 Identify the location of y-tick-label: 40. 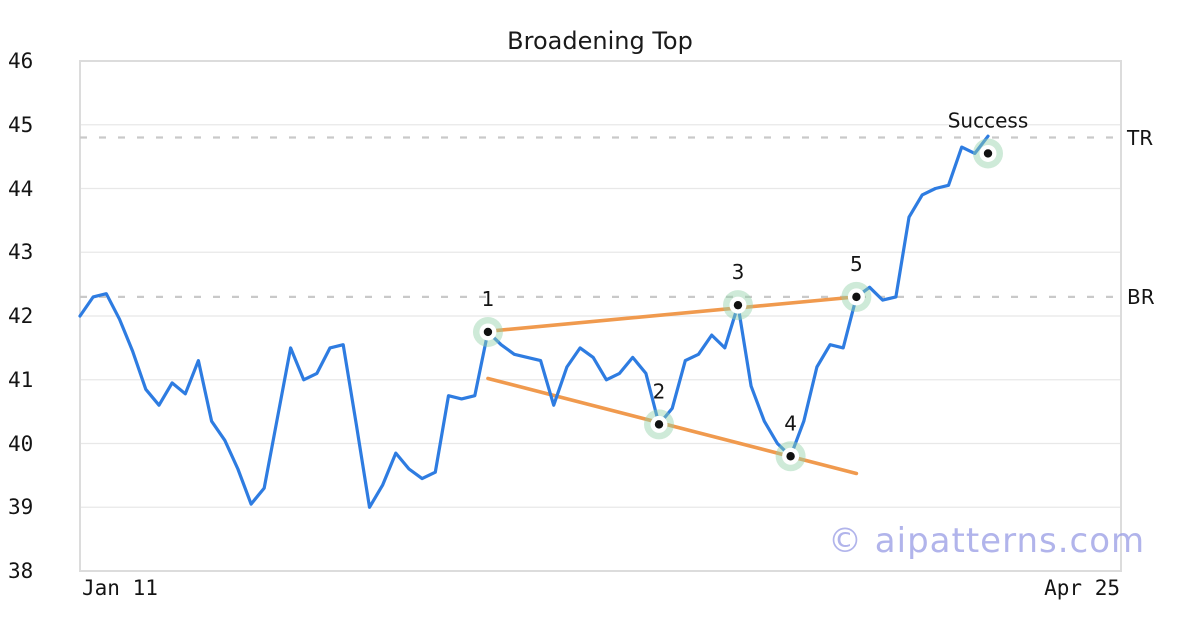
(21, 443).